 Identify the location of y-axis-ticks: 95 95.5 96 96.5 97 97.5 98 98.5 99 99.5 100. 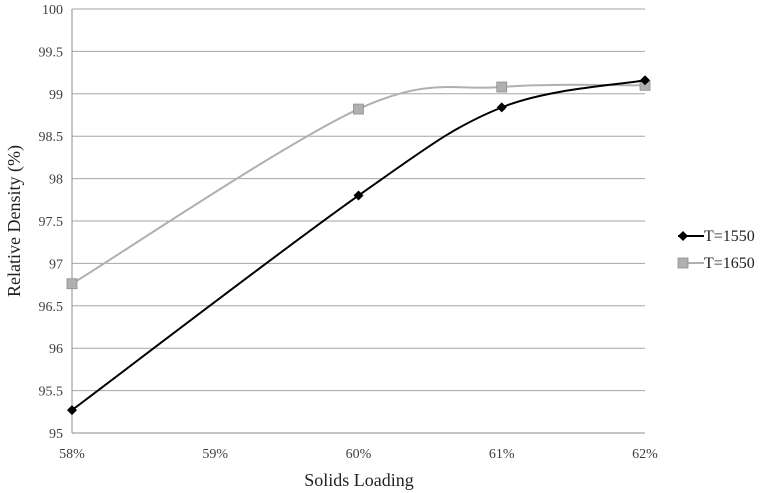
(51, 222).